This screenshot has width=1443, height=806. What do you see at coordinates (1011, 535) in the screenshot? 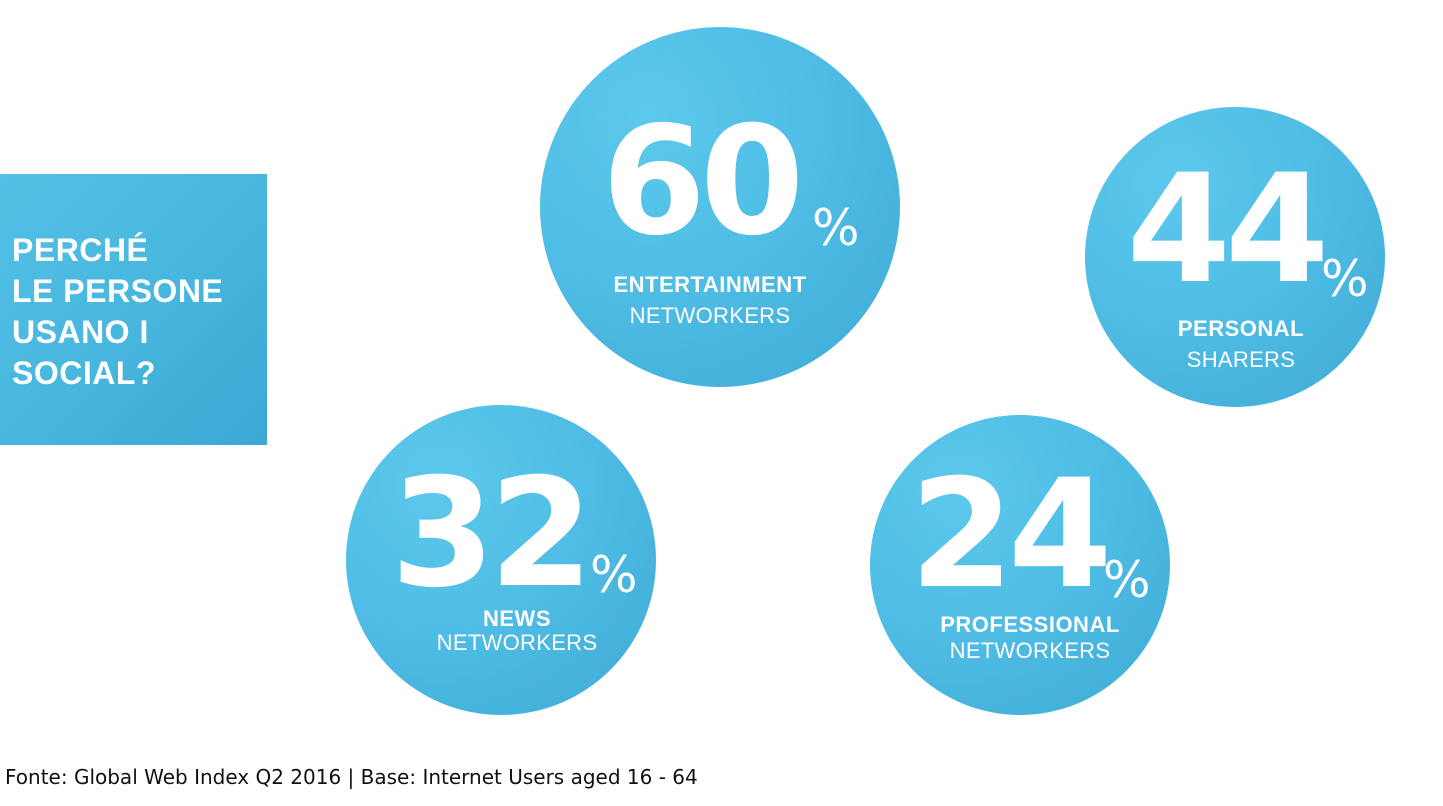
I see `stat-value: 24` at bounding box center [1011, 535].